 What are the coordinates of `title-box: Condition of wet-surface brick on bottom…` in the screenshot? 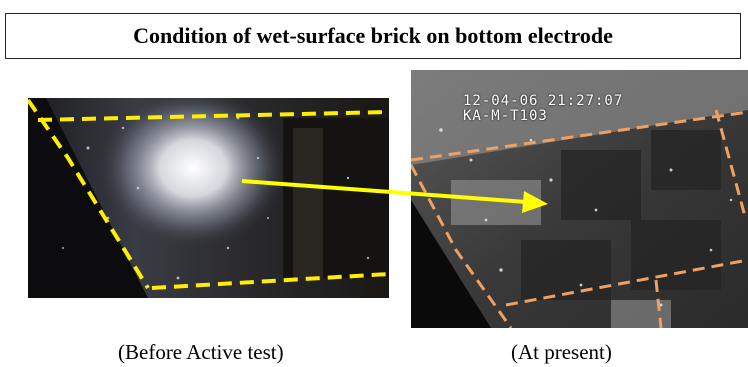 It's located at (373, 36).